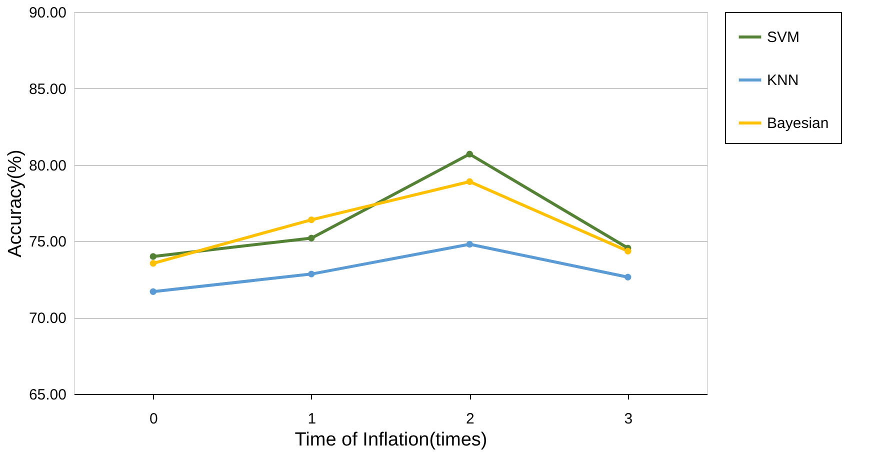 Image resolution: width=873 pixels, height=472 pixels. I want to click on x-axis-title: Time of Inflation(times), so click(391, 440).